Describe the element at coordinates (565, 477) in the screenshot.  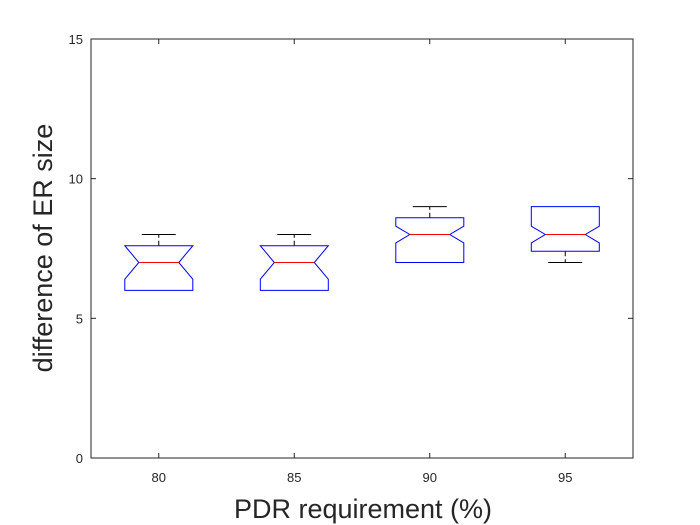
I see `x-tick-label: 95` at that location.